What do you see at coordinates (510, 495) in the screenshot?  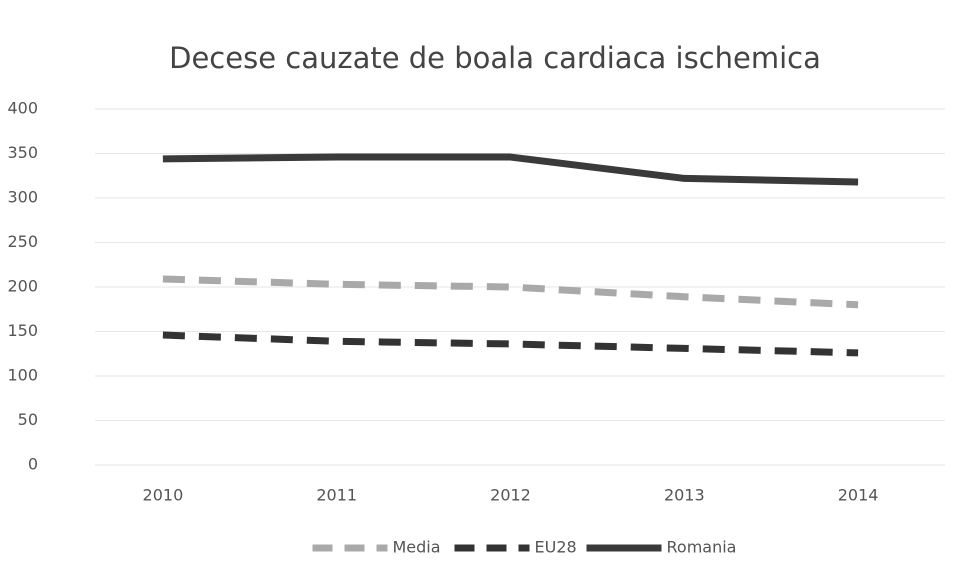 I see `x-tick-label: 2012` at bounding box center [510, 495].